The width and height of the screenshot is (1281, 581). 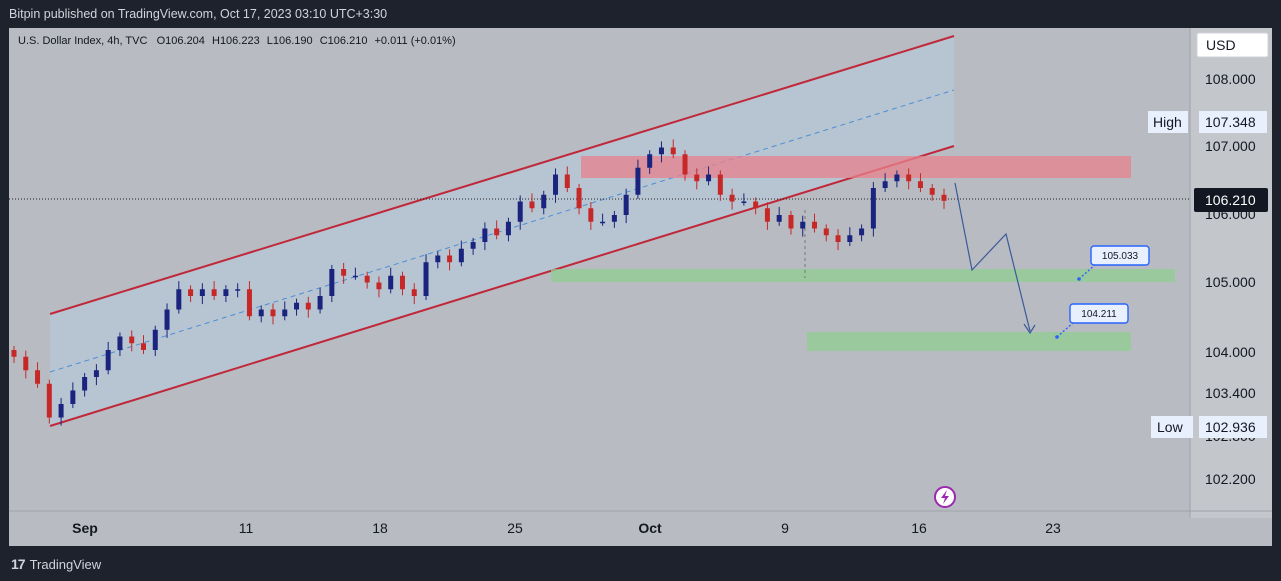 I want to click on y-tick-label: 105.000, so click(x=1230, y=282).